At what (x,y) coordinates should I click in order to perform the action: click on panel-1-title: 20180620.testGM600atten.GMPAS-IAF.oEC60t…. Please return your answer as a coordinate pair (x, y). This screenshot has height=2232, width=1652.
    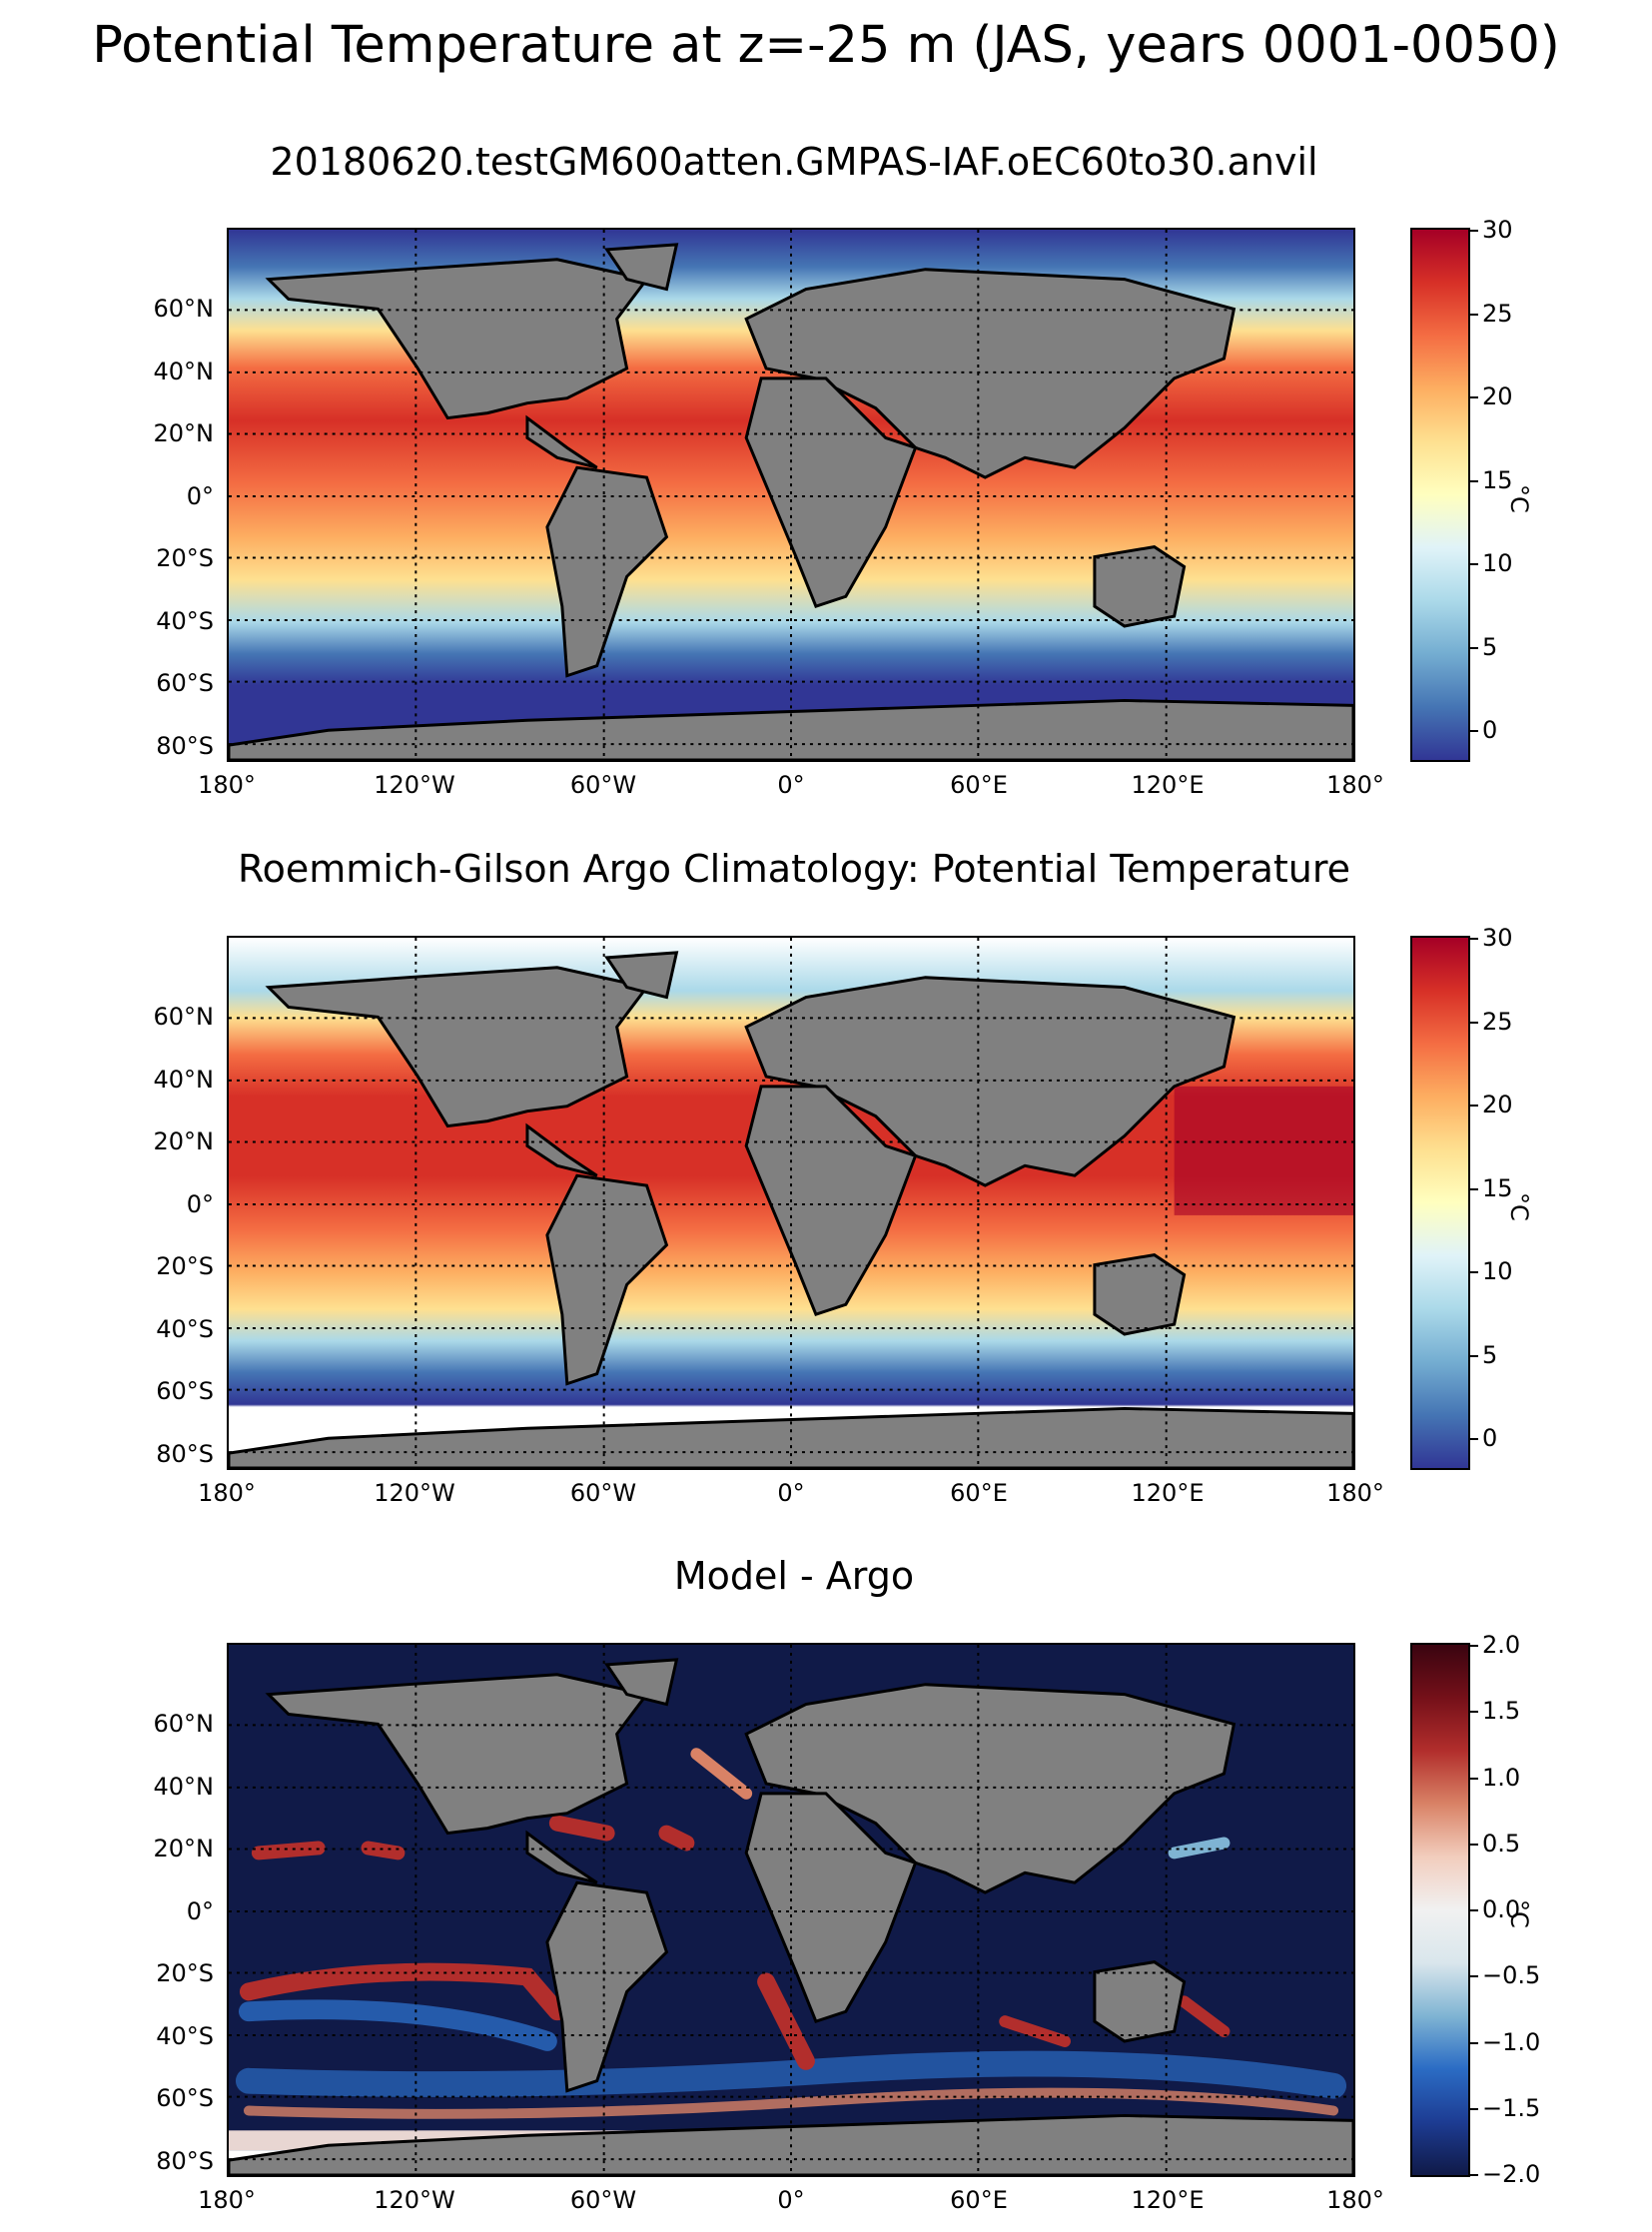
    Looking at the image, I should click on (794, 162).